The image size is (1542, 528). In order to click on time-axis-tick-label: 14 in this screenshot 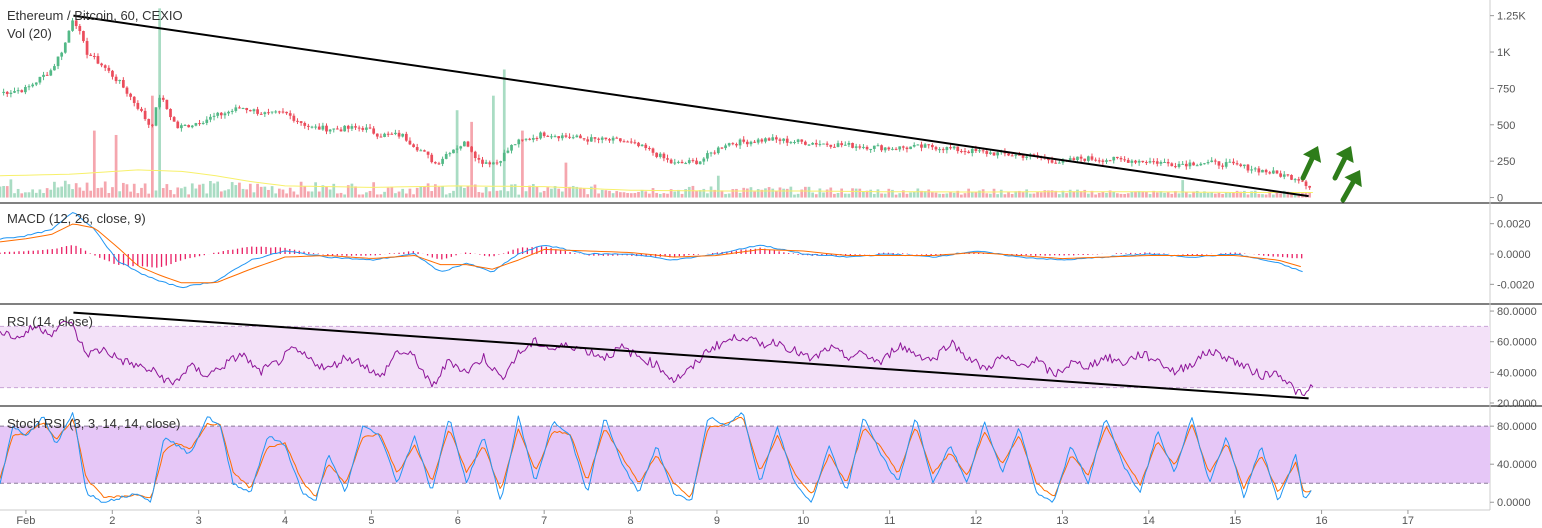, I will do `click(1149, 521)`.